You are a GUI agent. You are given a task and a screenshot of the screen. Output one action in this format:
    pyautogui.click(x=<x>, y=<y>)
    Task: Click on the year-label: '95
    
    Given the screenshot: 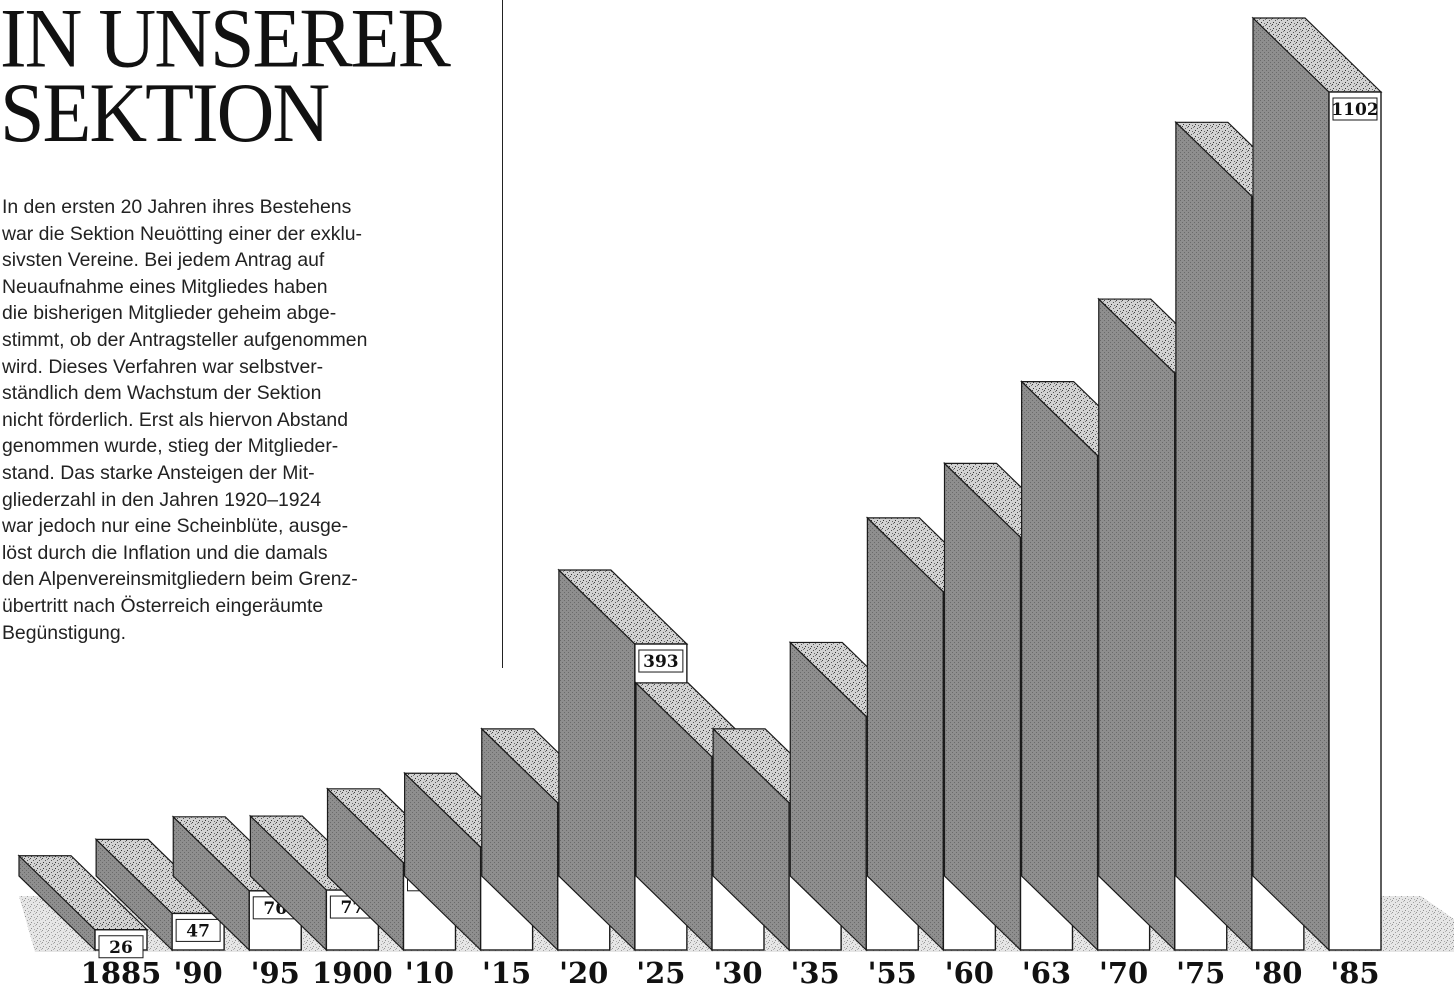 What is the action you would take?
    pyautogui.click(x=275, y=973)
    